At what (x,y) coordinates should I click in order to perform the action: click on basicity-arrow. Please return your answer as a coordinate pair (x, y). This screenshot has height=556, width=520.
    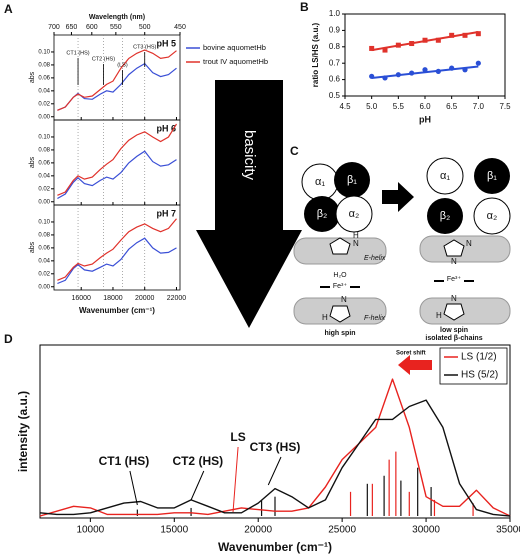
    Looking at the image, I should click on (249, 204).